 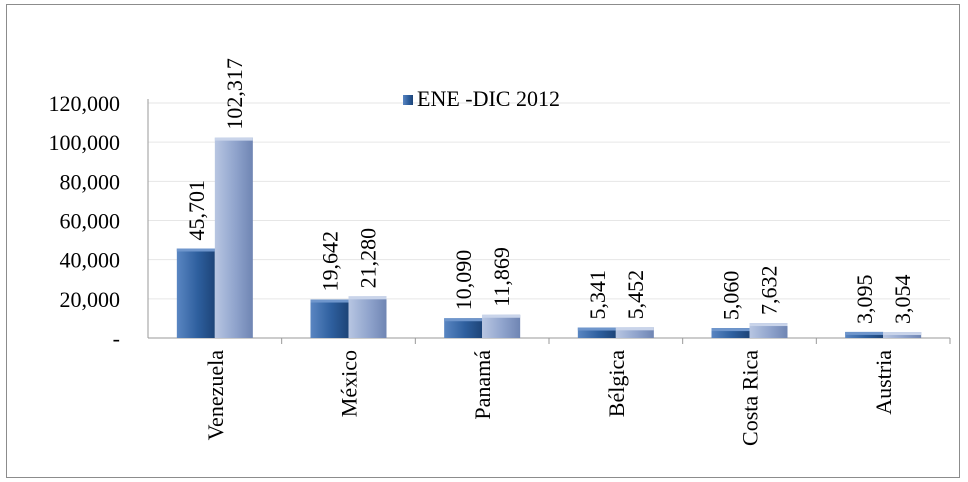 I want to click on y-tick-label: 40,000, so click(x=90, y=260).